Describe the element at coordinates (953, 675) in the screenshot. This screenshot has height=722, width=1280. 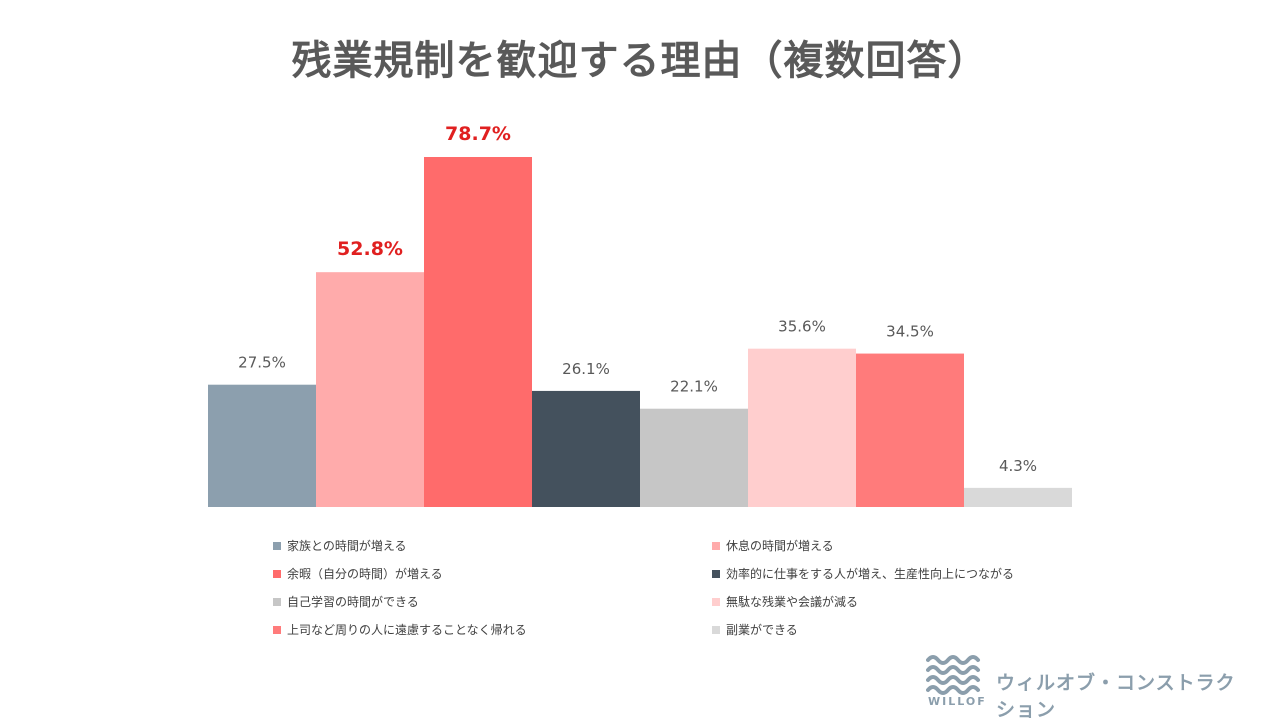
I see `wave-logo-icon` at that location.